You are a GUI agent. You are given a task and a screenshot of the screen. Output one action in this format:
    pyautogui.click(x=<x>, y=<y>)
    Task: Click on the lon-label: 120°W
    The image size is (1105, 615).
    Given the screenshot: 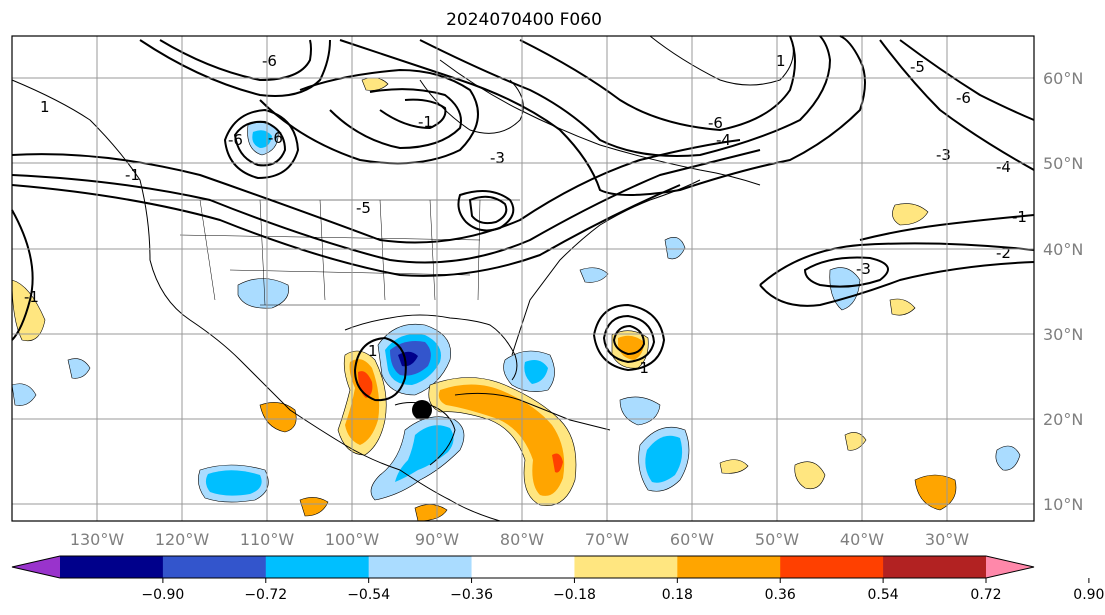 What is the action you would take?
    pyautogui.click(x=182, y=539)
    